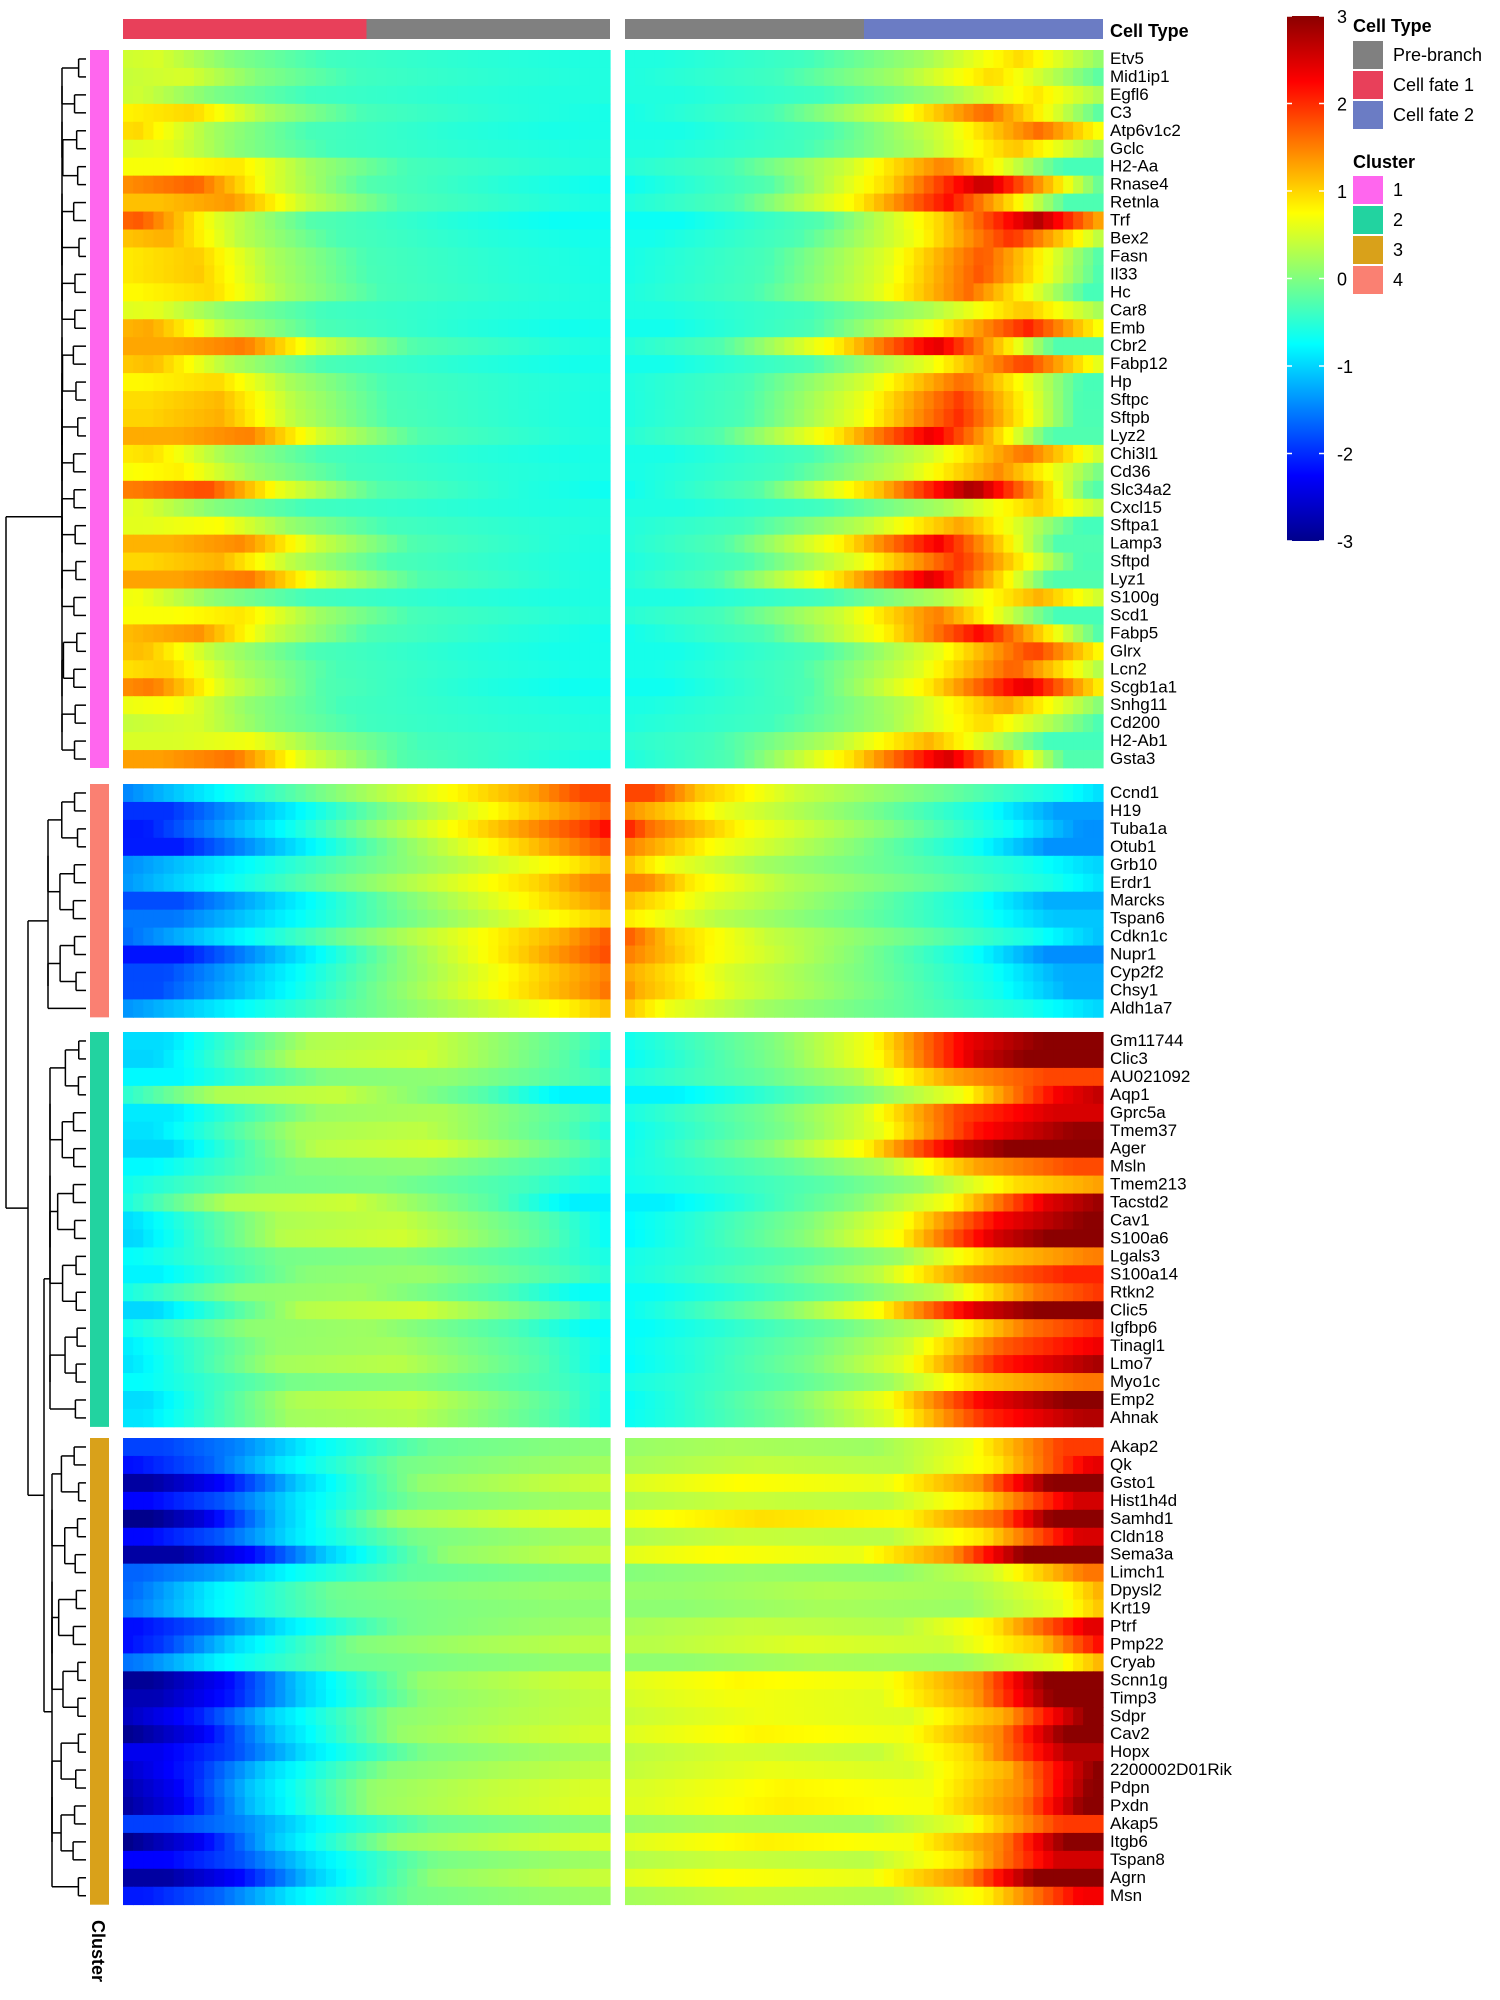 The width and height of the screenshot is (1500, 2000). Describe the element at coordinates (613, 669) in the screenshot. I see `heatmap-row` at that location.